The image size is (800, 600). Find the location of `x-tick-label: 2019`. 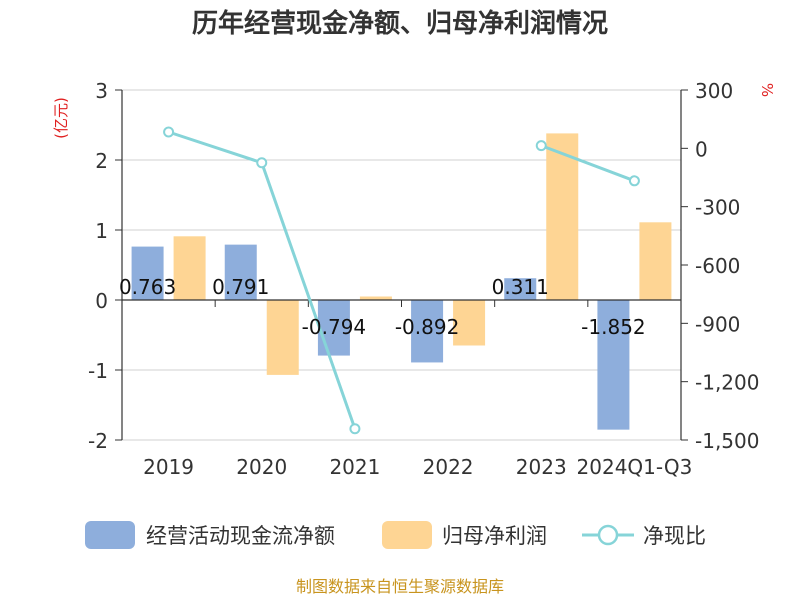

x-tick-label: 2019 is located at coordinates (168, 467).